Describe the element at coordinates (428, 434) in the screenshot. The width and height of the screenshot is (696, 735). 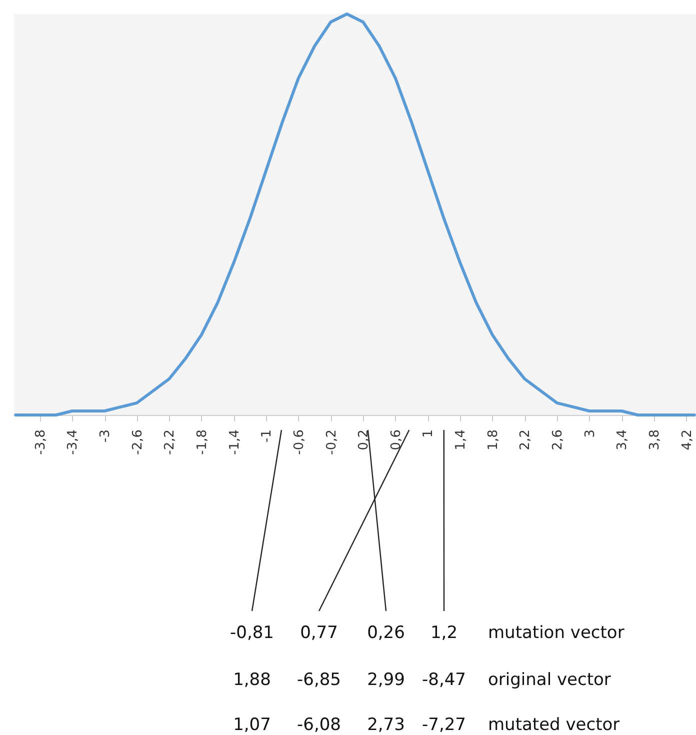
I see `x-tick-label: 1` at that location.